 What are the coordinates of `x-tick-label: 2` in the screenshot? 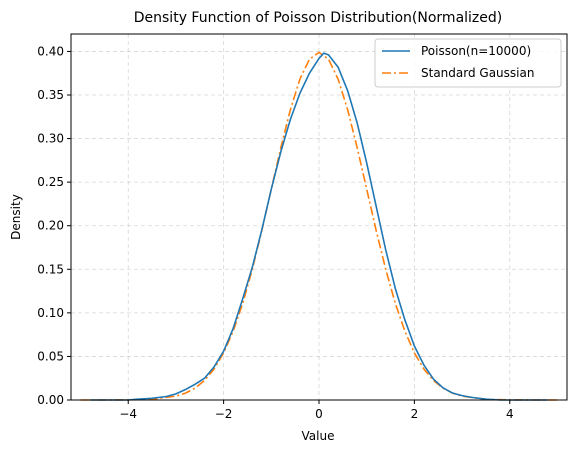 It's located at (415, 414).